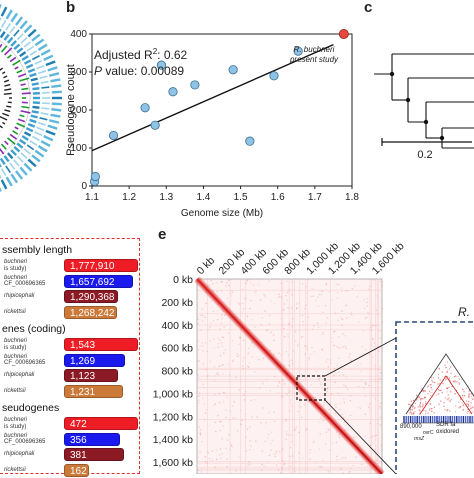 This screenshot has width=474, height=478. Describe the element at coordinates (447, 432) in the screenshot. I see `inset-sdr-2: oxidored` at that location.